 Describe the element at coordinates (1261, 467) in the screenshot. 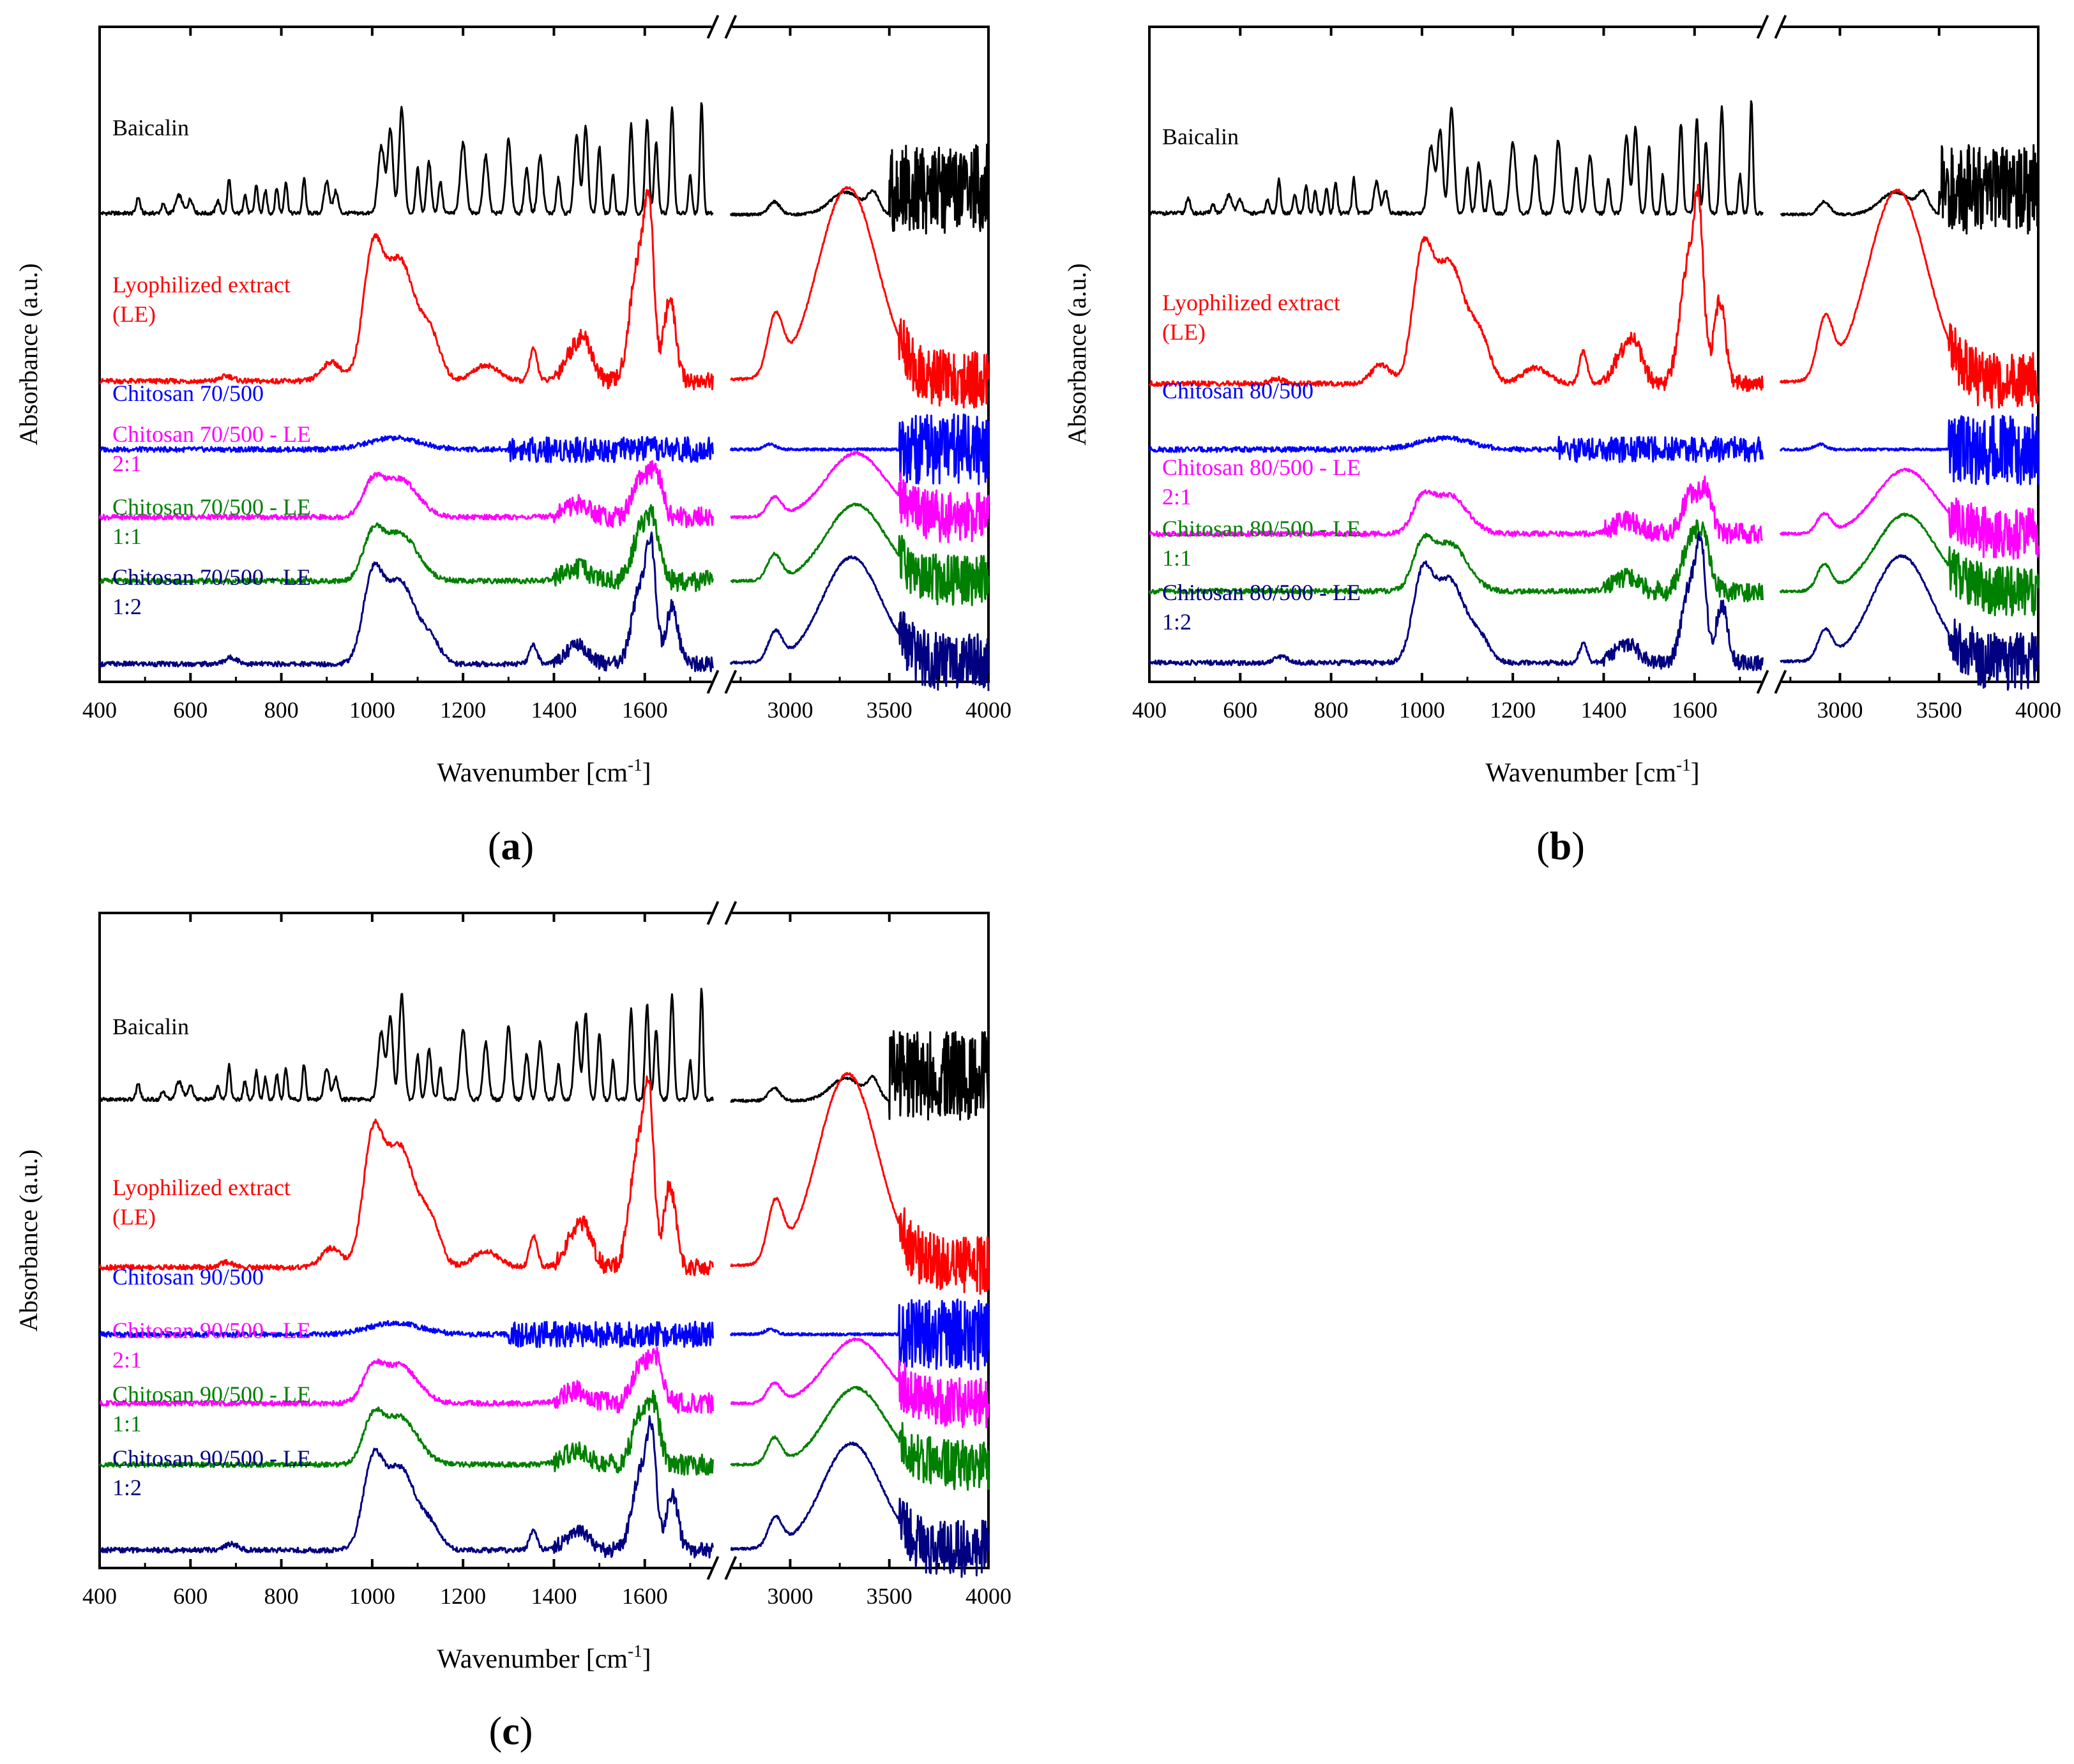

I see `series-label: Chitosan 80/500 - LE` at that location.